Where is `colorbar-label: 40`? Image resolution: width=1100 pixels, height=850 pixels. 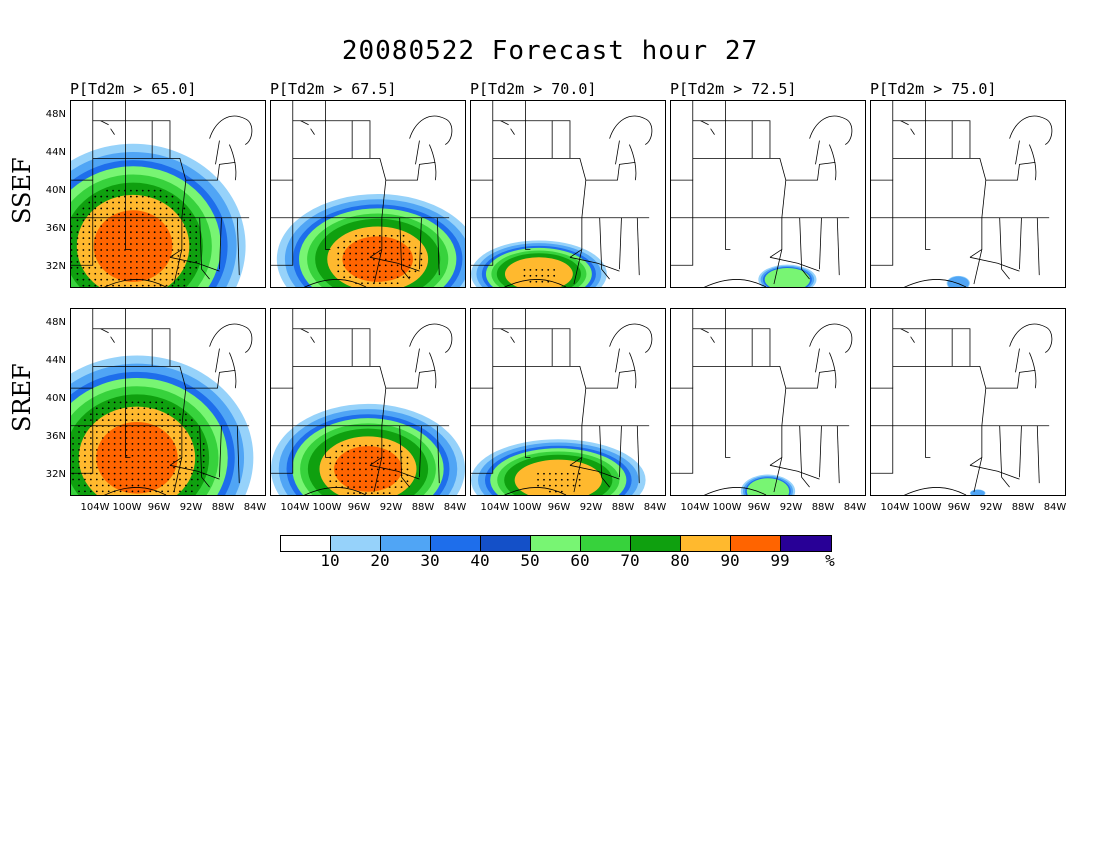
colorbar-label: 40 is located at coordinates (480, 560).